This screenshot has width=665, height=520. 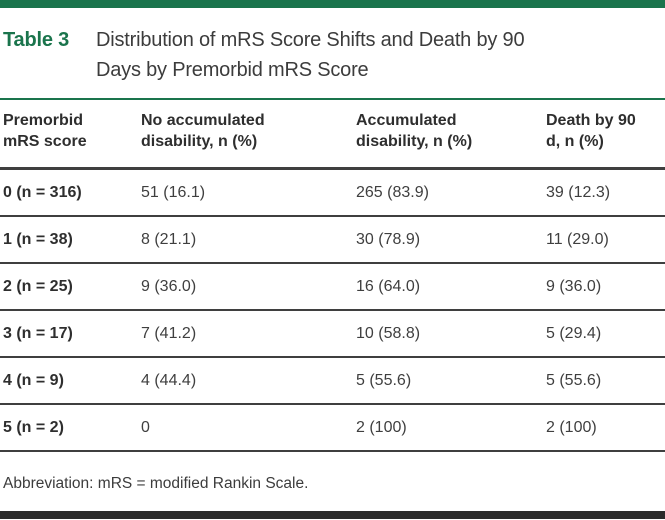 What do you see at coordinates (332, 4) in the screenshot?
I see `journal-accent-bar` at bounding box center [332, 4].